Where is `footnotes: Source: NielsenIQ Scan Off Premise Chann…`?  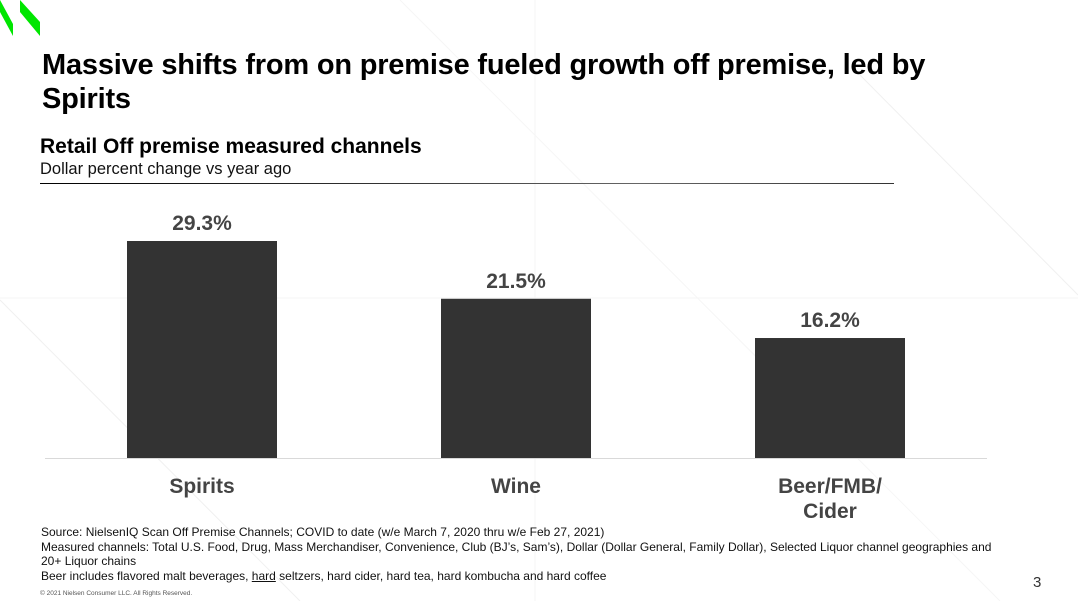 footnotes: Source: NielsenIQ Scan Off Premise Chann… is located at coordinates (521, 554).